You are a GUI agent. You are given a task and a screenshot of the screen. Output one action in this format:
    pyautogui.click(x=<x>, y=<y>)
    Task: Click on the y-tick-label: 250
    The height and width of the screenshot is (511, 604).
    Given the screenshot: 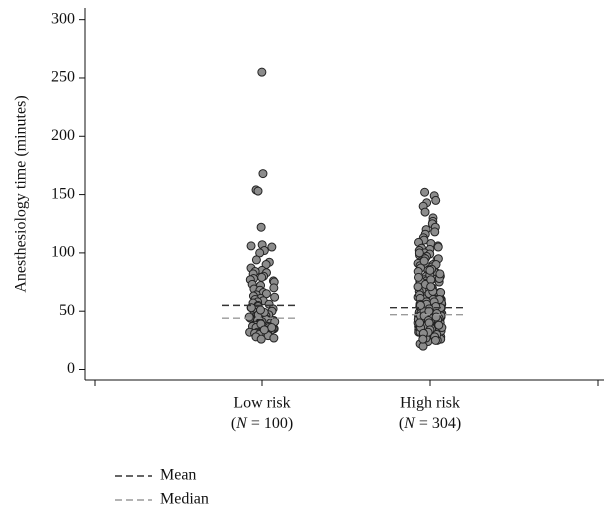 What is the action you would take?
    pyautogui.click(x=63, y=77)
    